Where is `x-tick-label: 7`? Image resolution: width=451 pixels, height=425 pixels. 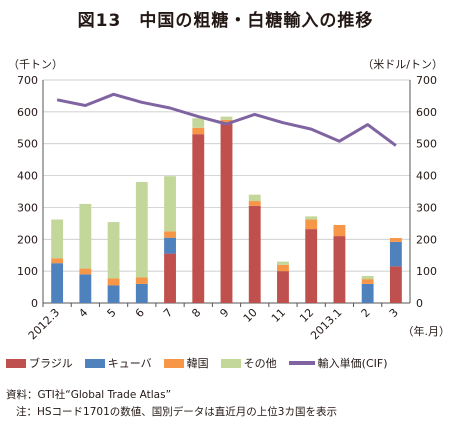 x-tick-label: 7 is located at coordinates (168, 313).